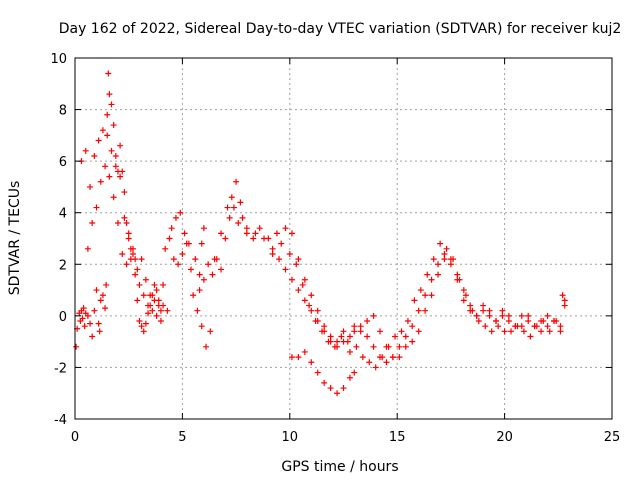 This screenshot has width=640, height=480. I want to click on y-tick-label: 2, so click(63, 265).